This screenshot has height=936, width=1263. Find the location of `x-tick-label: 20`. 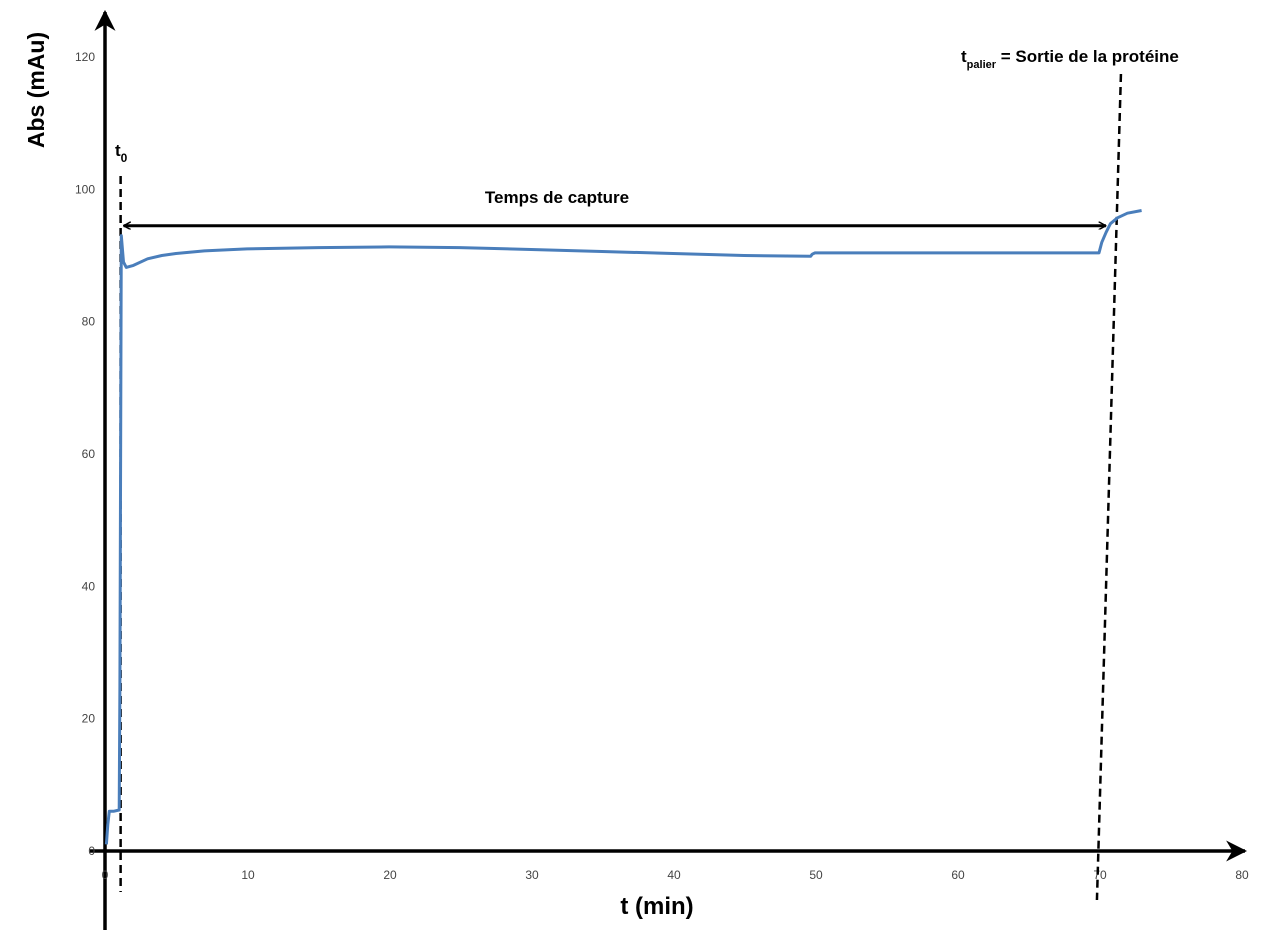

x-tick-label: 20 is located at coordinates (390, 875).